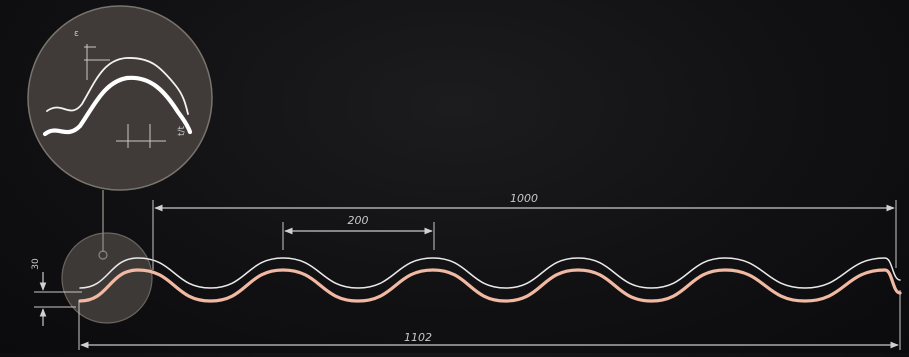 The height and width of the screenshot is (357, 909). Describe the element at coordinates (524, 198) in the screenshot. I see `cover-width-label: 1000` at that location.